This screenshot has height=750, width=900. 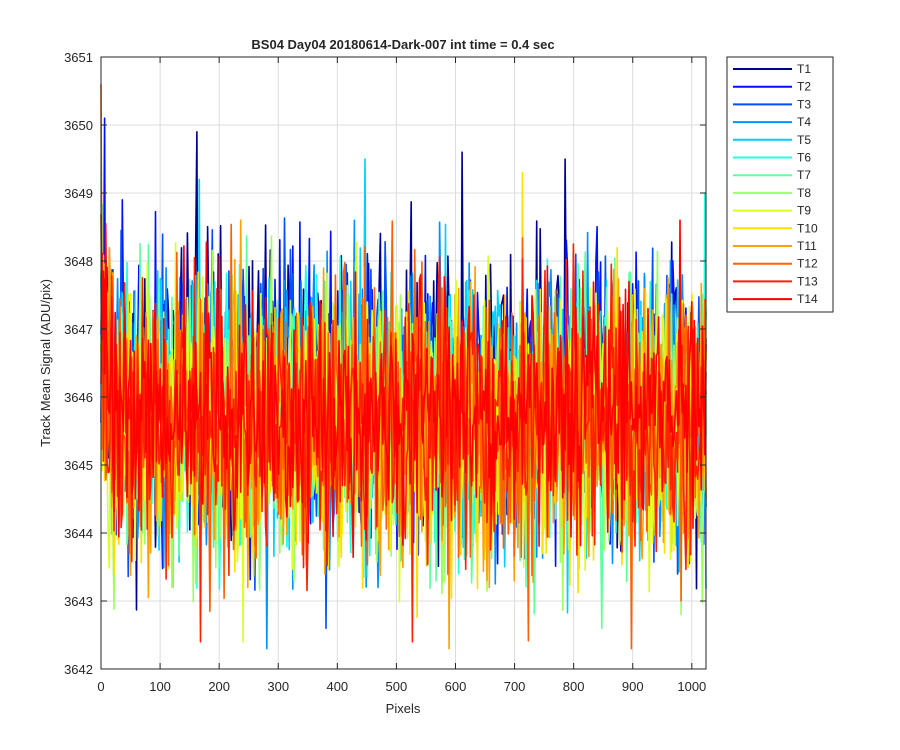 What do you see at coordinates (78, 397) in the screenshot?
I see `y-tick-label: 3646` at bounding box center [78, 397].